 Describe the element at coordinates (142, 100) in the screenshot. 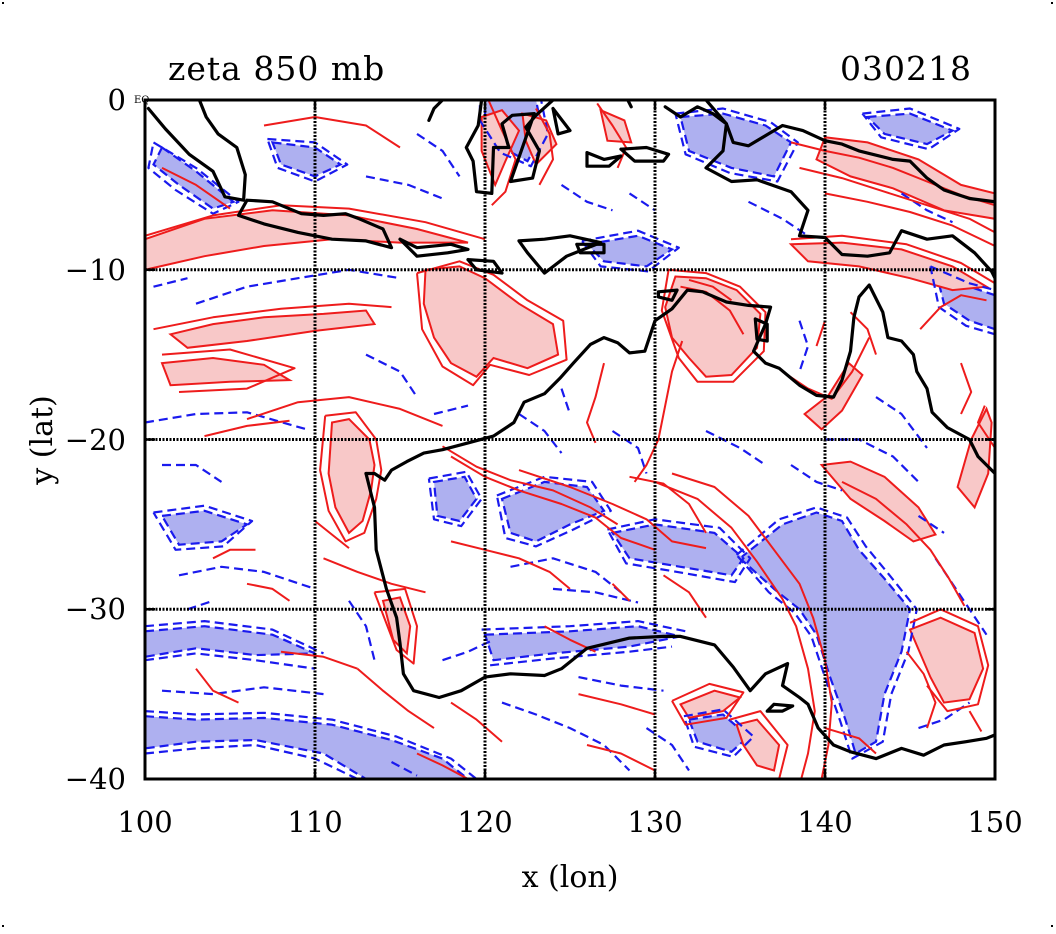

I see `equator-tag: EQ` at that location.